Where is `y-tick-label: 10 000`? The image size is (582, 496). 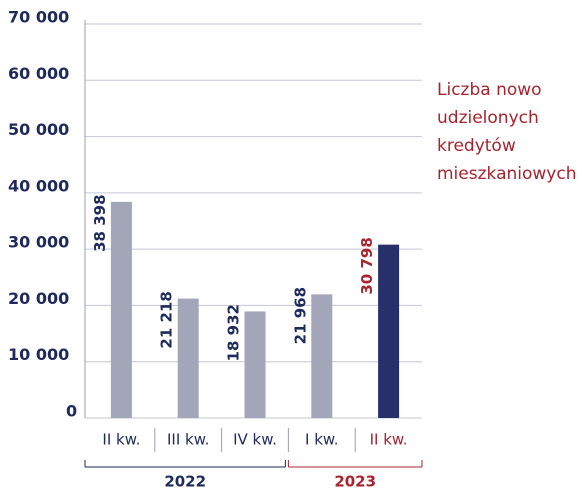 y-tick-label: 10 000 is located at coordinates (38, 354).